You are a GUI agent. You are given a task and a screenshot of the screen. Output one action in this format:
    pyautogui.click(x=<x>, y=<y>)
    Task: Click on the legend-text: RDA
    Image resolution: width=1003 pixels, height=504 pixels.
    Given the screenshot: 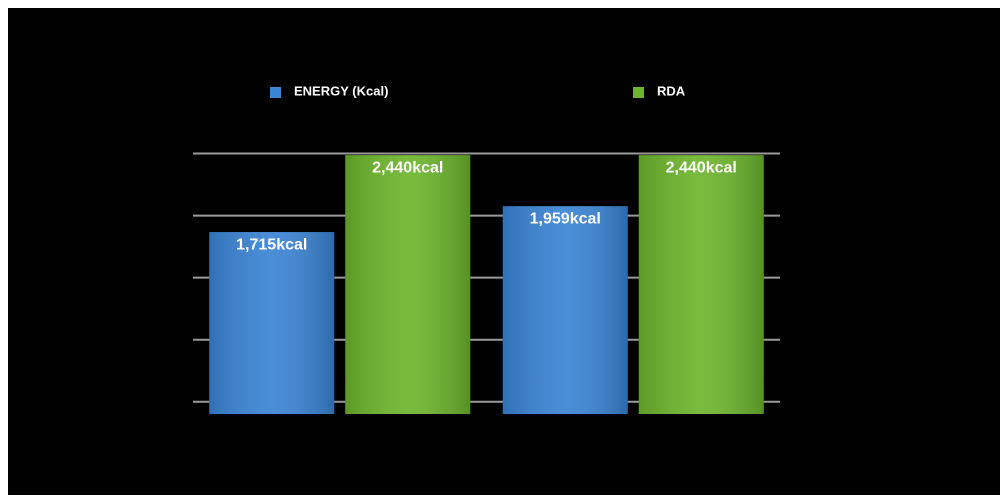 What is the action you would take?
    pyautogui.click(x=671, y=90)
    